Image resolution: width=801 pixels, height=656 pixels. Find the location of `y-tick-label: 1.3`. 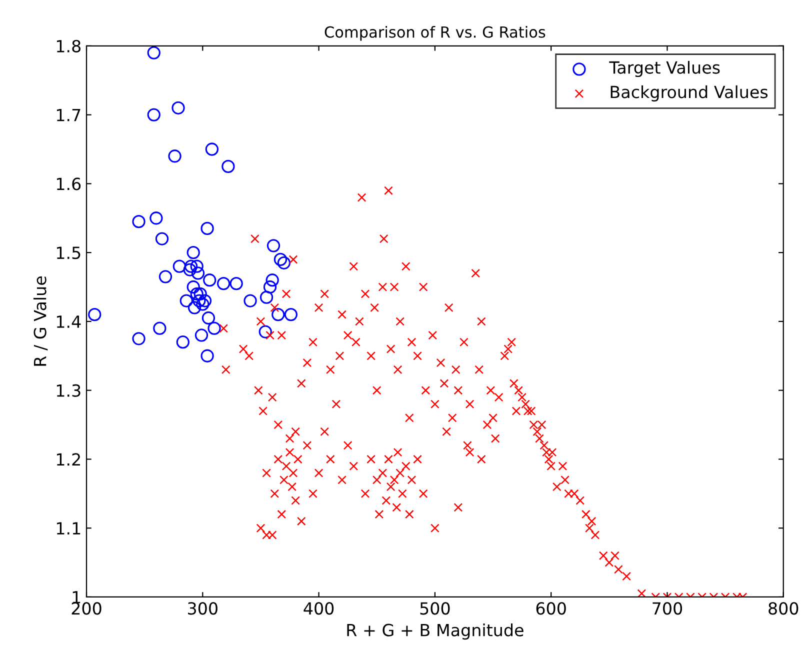

y-tick-label: 1.3 is located at coordinates (68, 390).